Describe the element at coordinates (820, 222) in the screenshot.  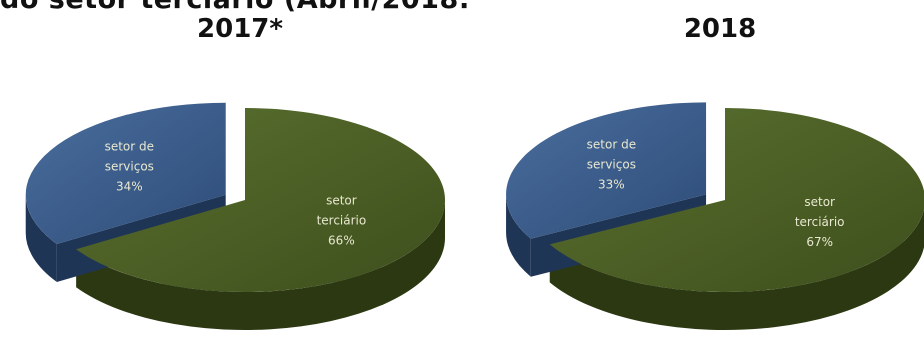
I see `data-label-terciario-2018: setor terciário 67%` at that location.